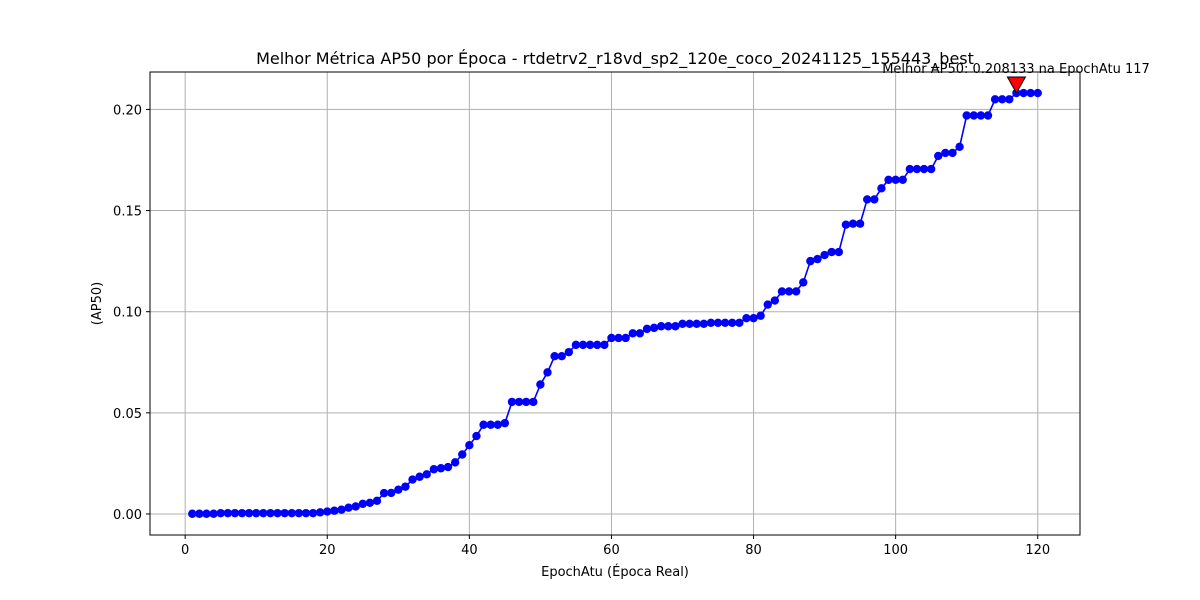  Describe the element at coordinates (895, 550) in the screenshot. I see `x-tick-label: 100` at that location.